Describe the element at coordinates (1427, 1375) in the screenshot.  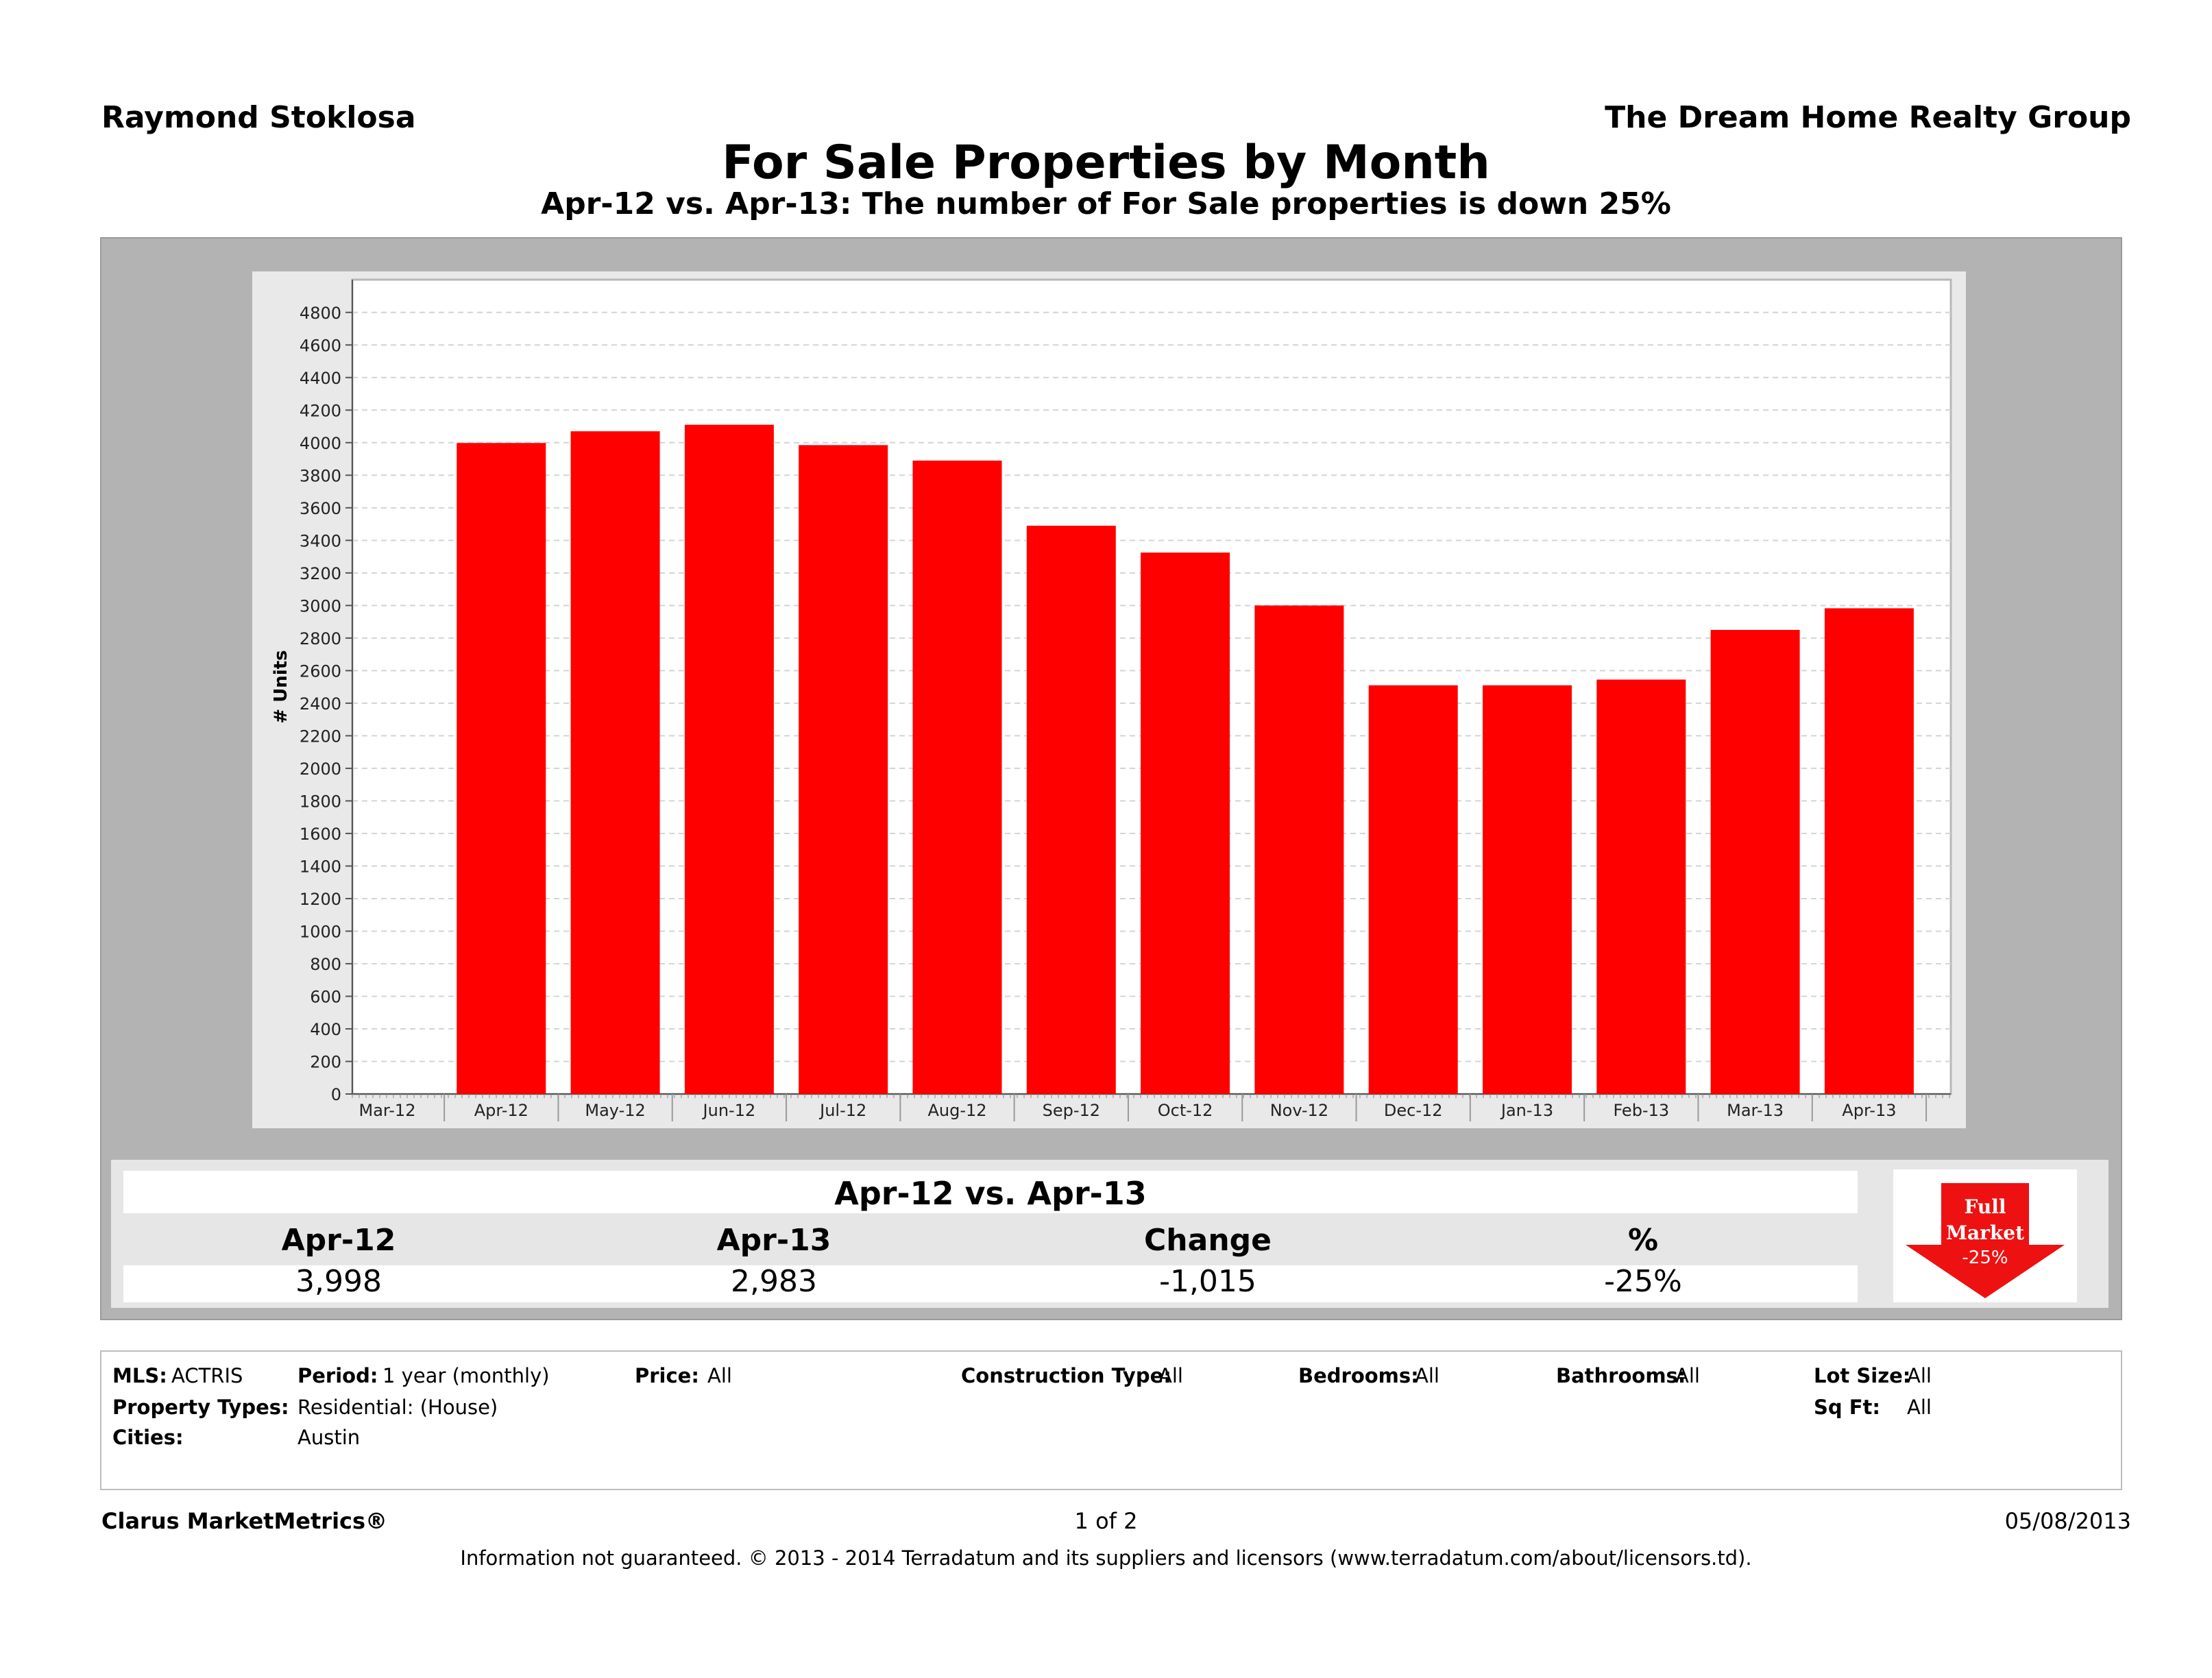
I see `bedrooms-value: All` at that location.